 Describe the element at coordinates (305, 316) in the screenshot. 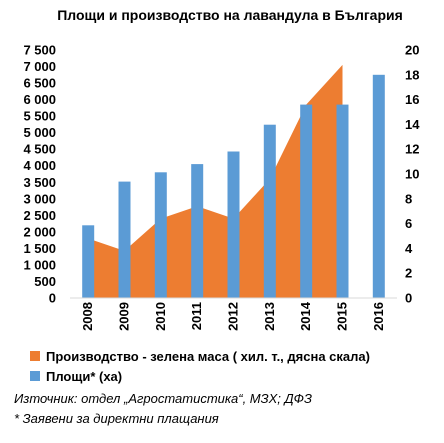

I see `x-axis-tick: 2014` at that location.